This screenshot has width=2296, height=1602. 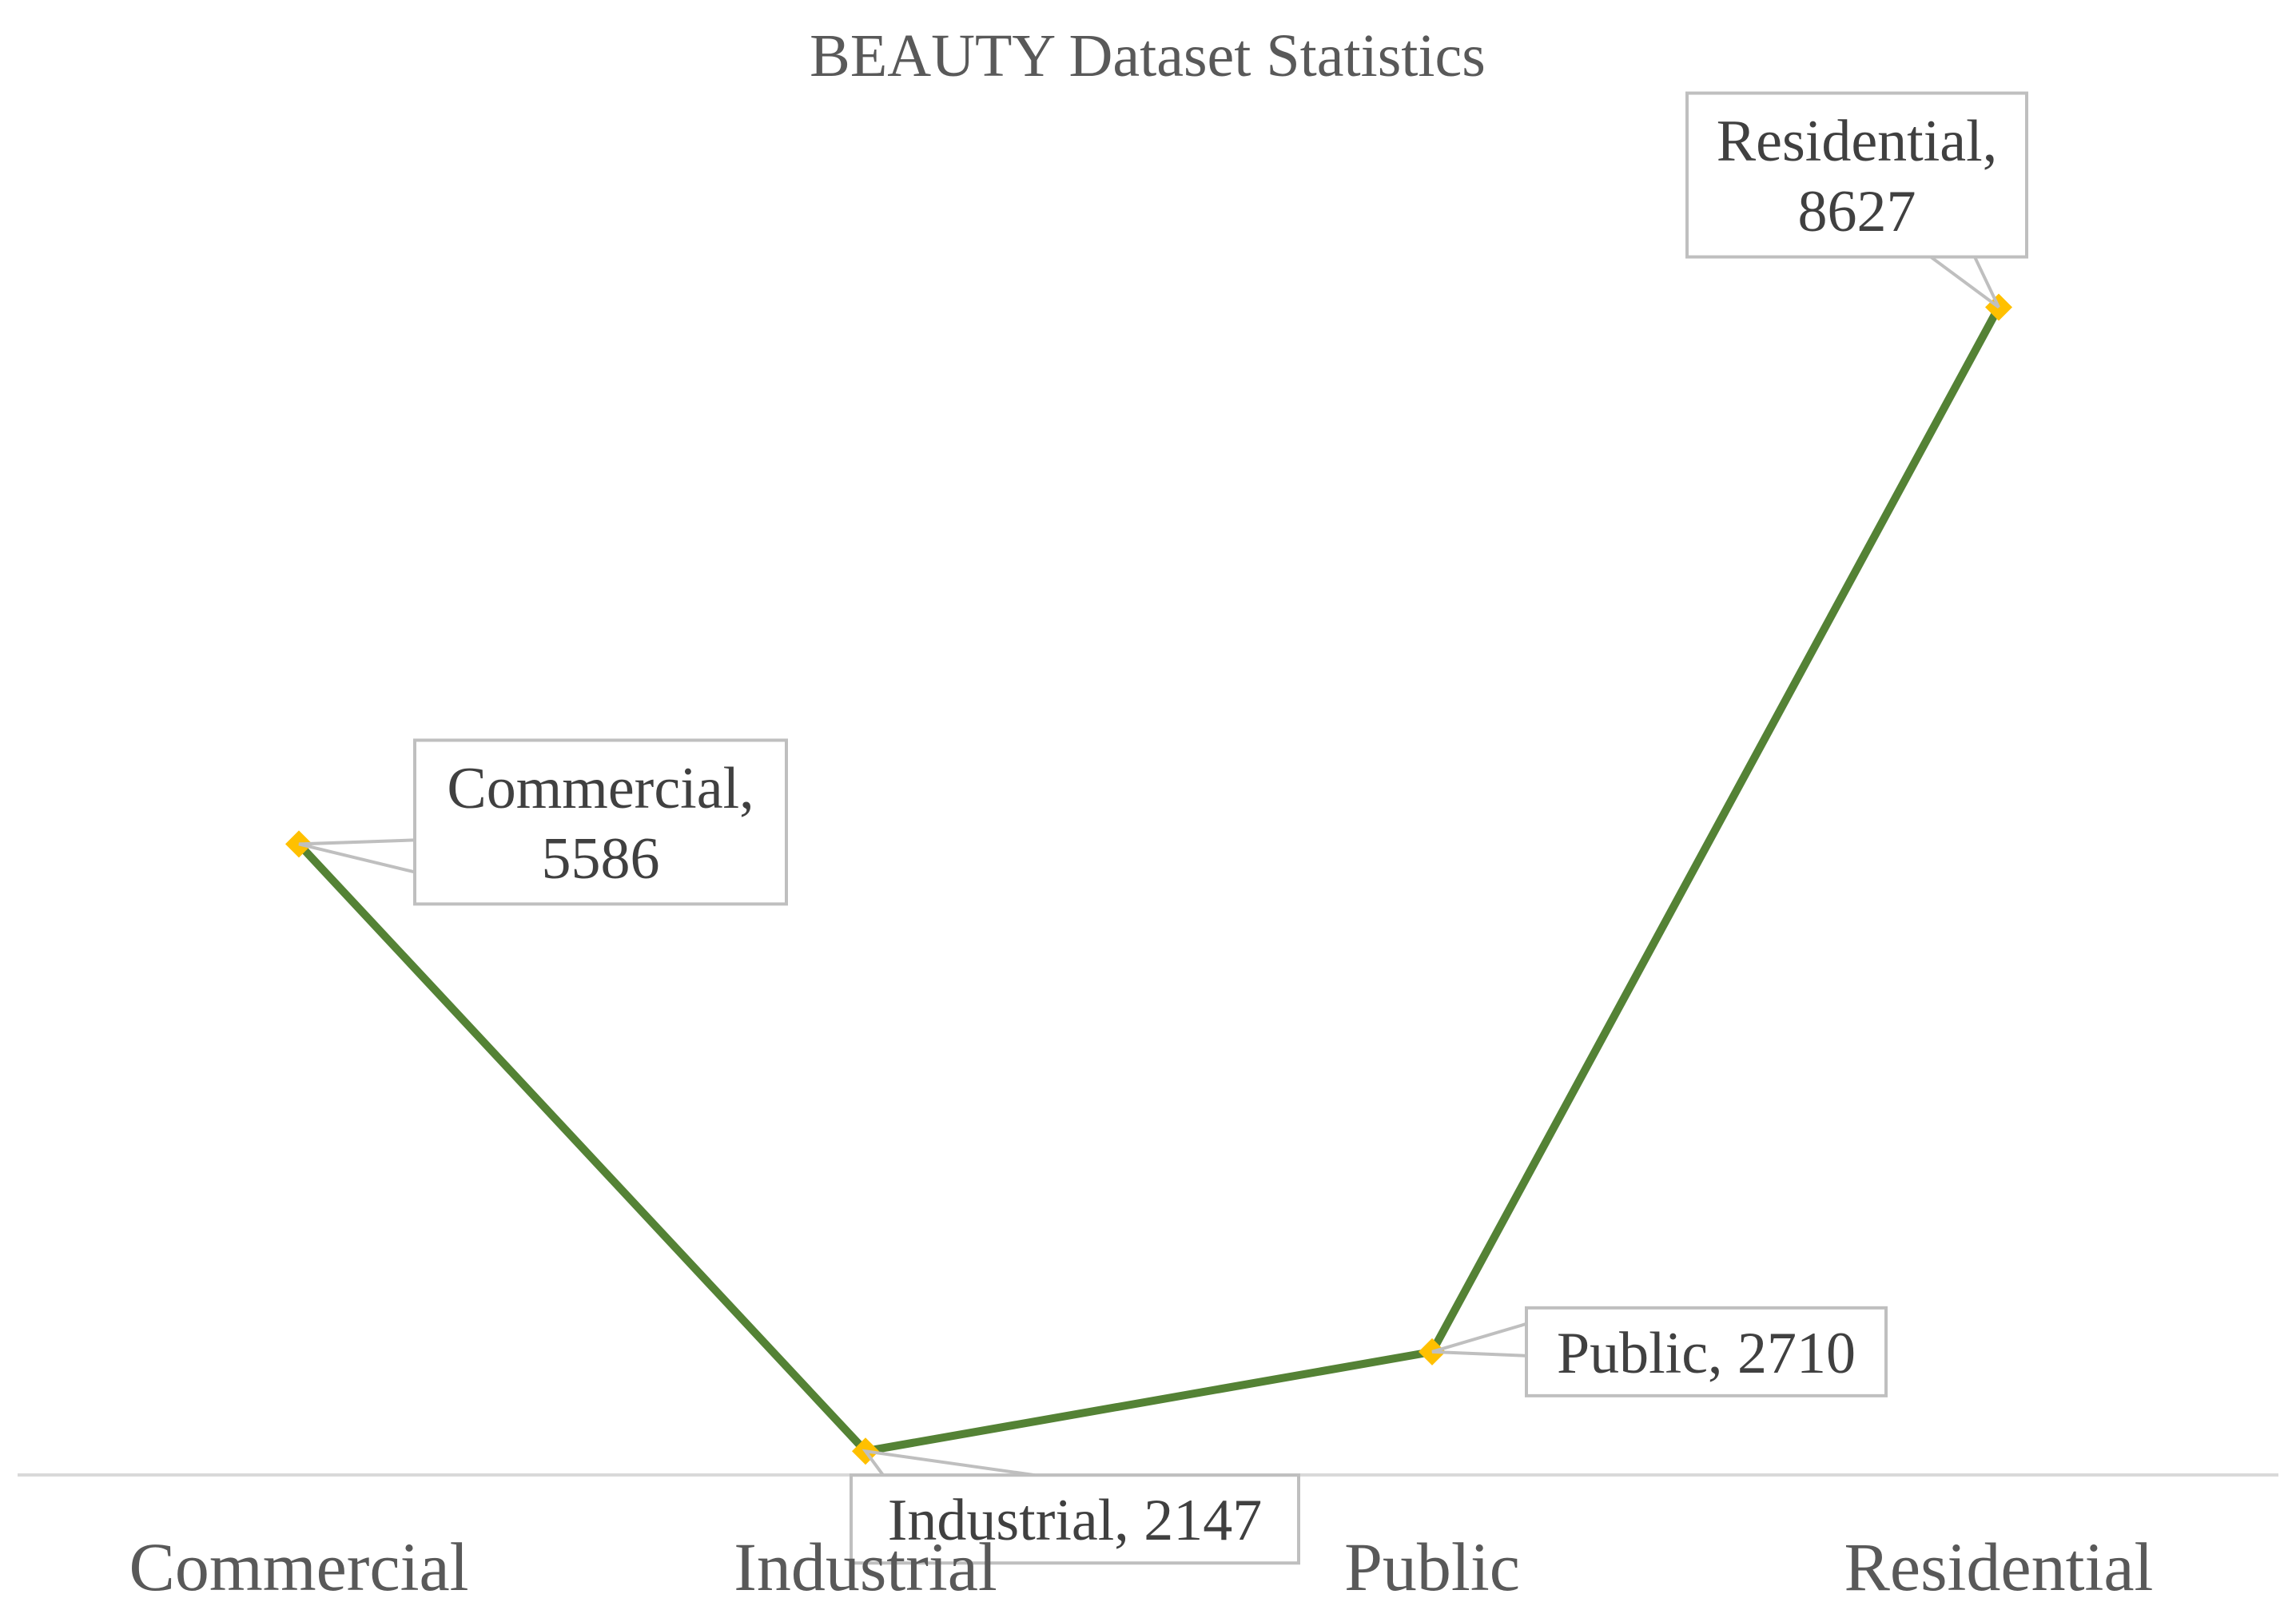 I want to click on data-label-box-industrial, so click(x=1075, y=1519).